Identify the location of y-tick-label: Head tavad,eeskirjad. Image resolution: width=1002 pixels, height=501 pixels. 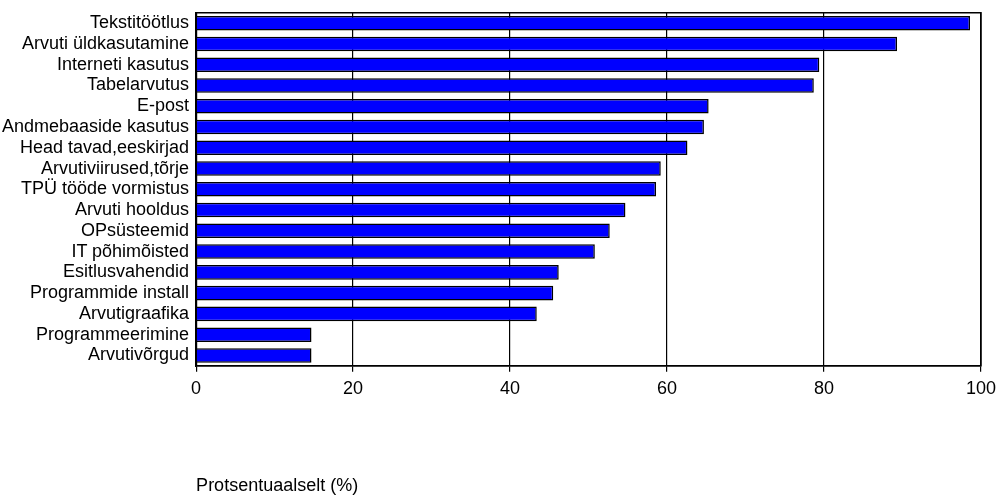
(105, 146).